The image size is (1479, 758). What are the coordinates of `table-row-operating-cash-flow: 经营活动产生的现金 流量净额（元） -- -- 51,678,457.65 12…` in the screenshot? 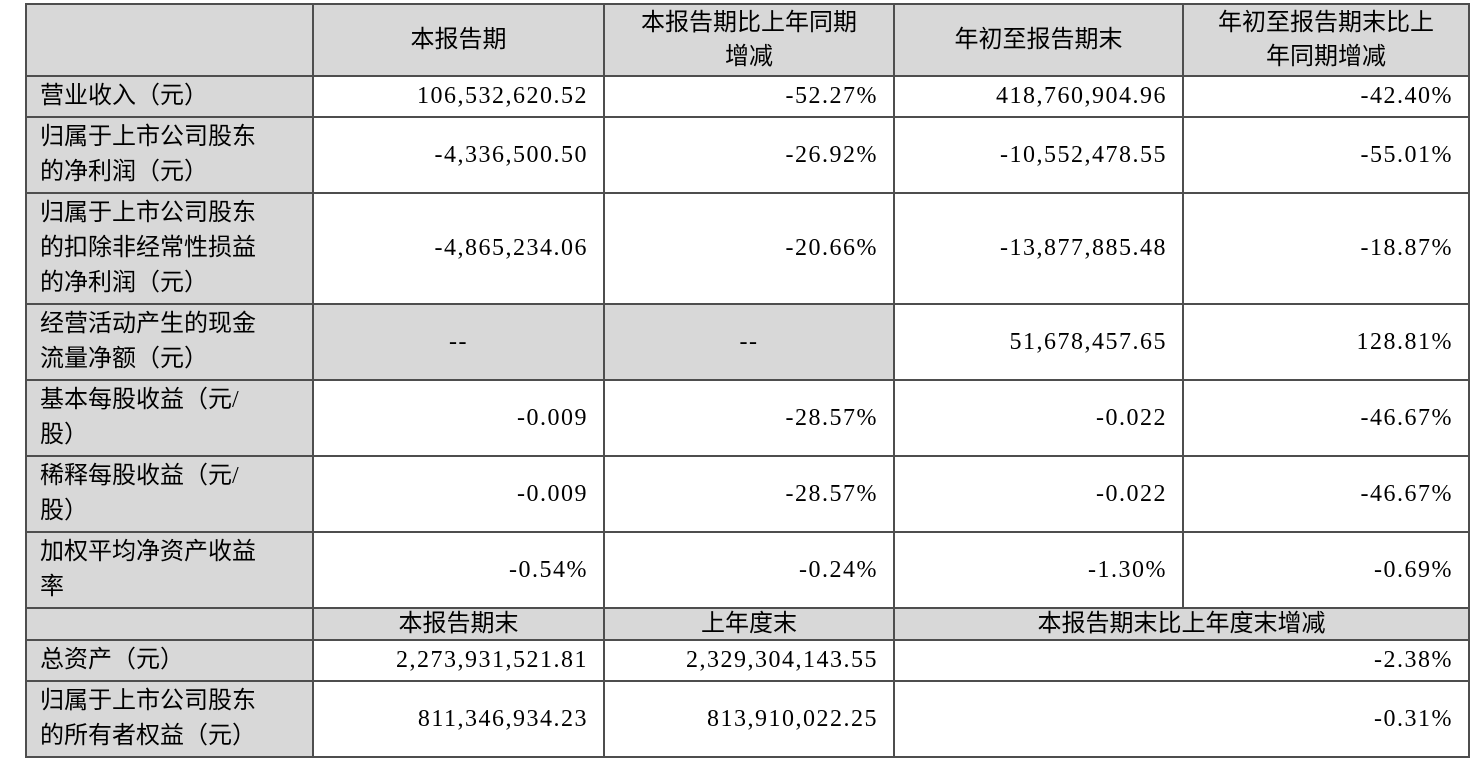 It's located at (747, 342).